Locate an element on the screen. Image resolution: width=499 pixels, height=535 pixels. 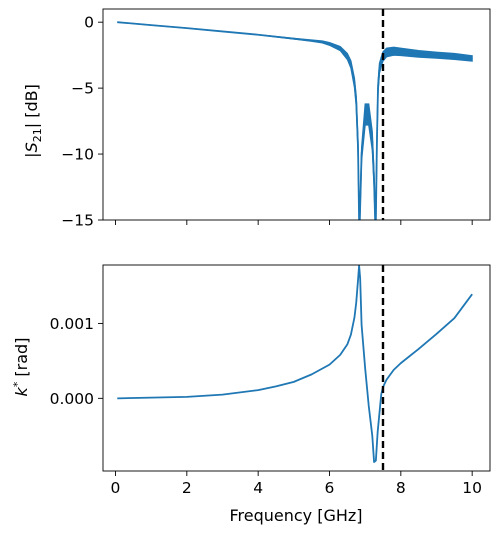
top-ylabel-pre: | is located at coordinates (31, 154).